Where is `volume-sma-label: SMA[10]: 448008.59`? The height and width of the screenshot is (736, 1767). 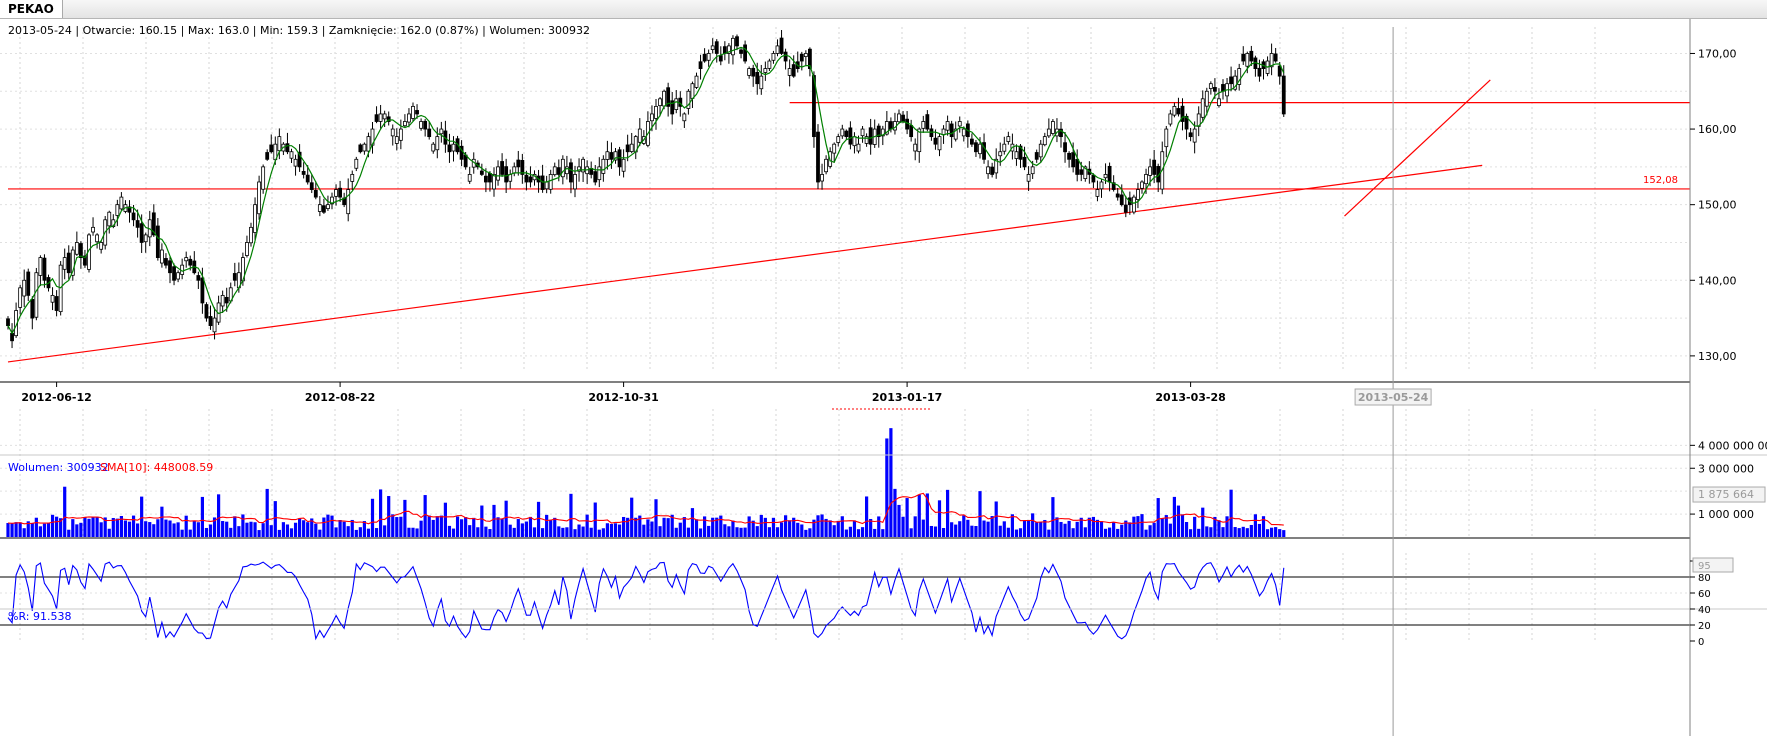
volume-sma-label: SMA[10]: 448008.59 is located at coordinates (156, 467).